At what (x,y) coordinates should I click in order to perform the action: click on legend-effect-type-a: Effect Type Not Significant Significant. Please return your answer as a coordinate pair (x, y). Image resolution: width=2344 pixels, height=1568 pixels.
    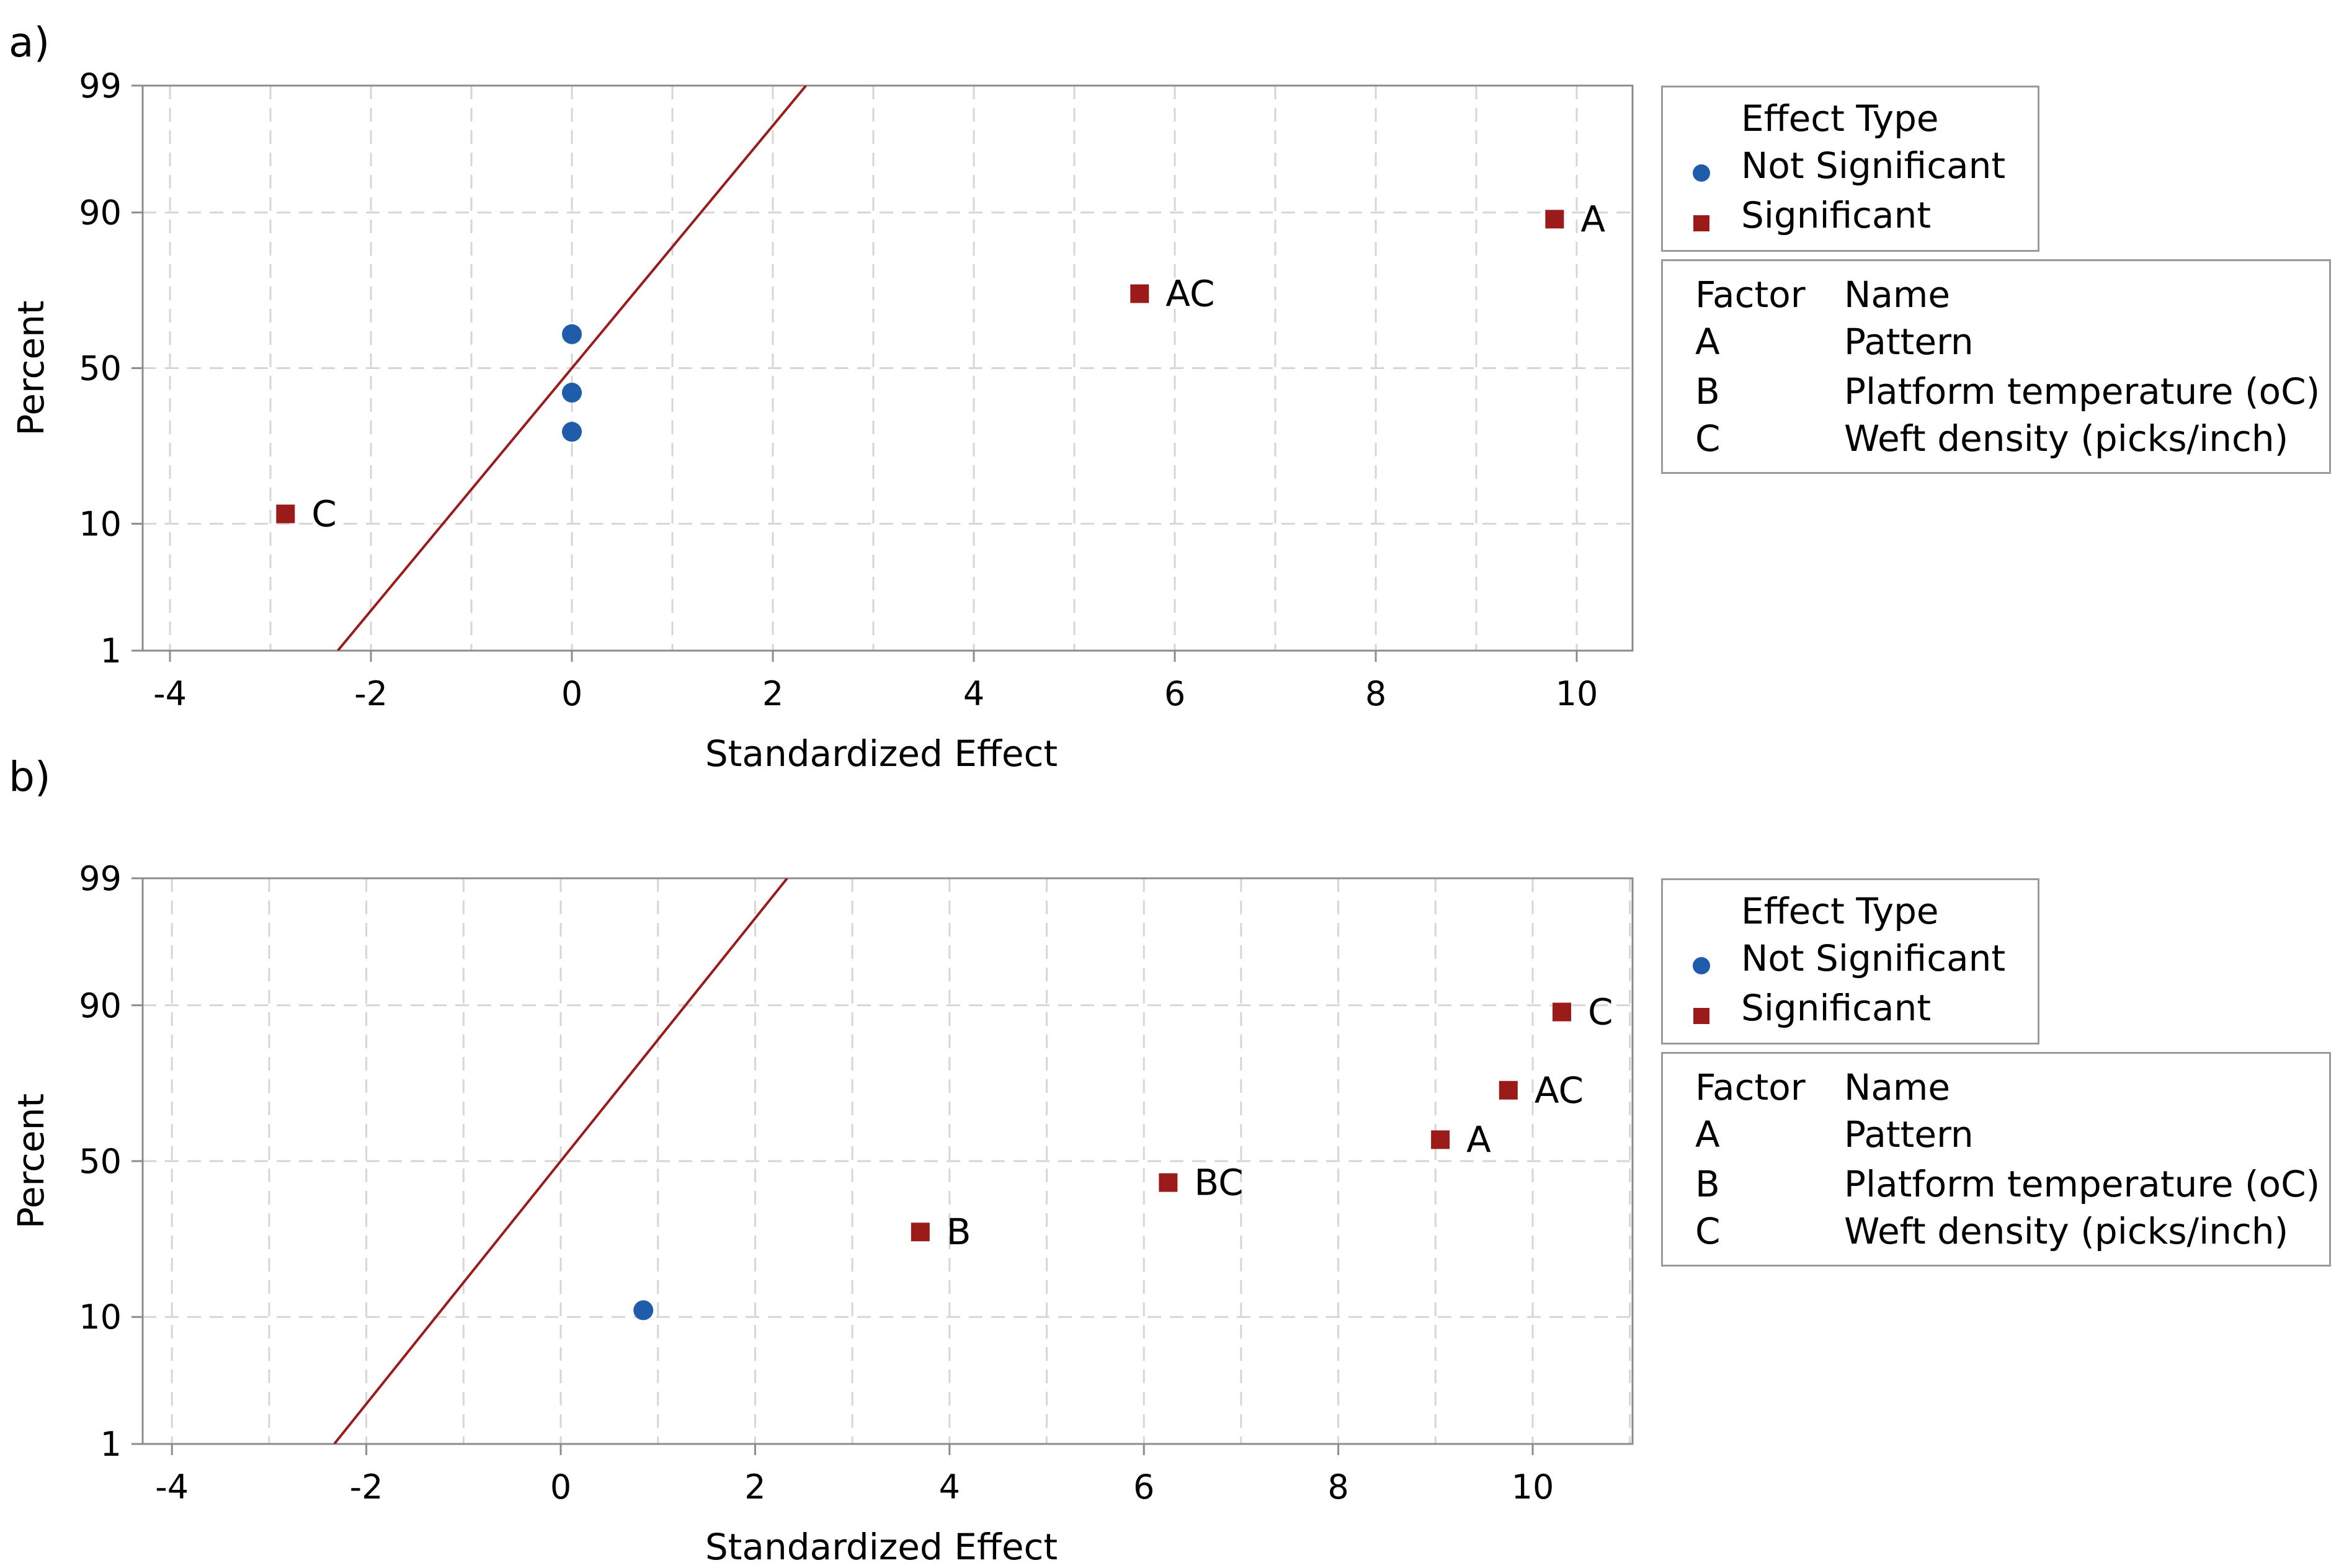
    Looking at the image, I should click on (1850, 169).